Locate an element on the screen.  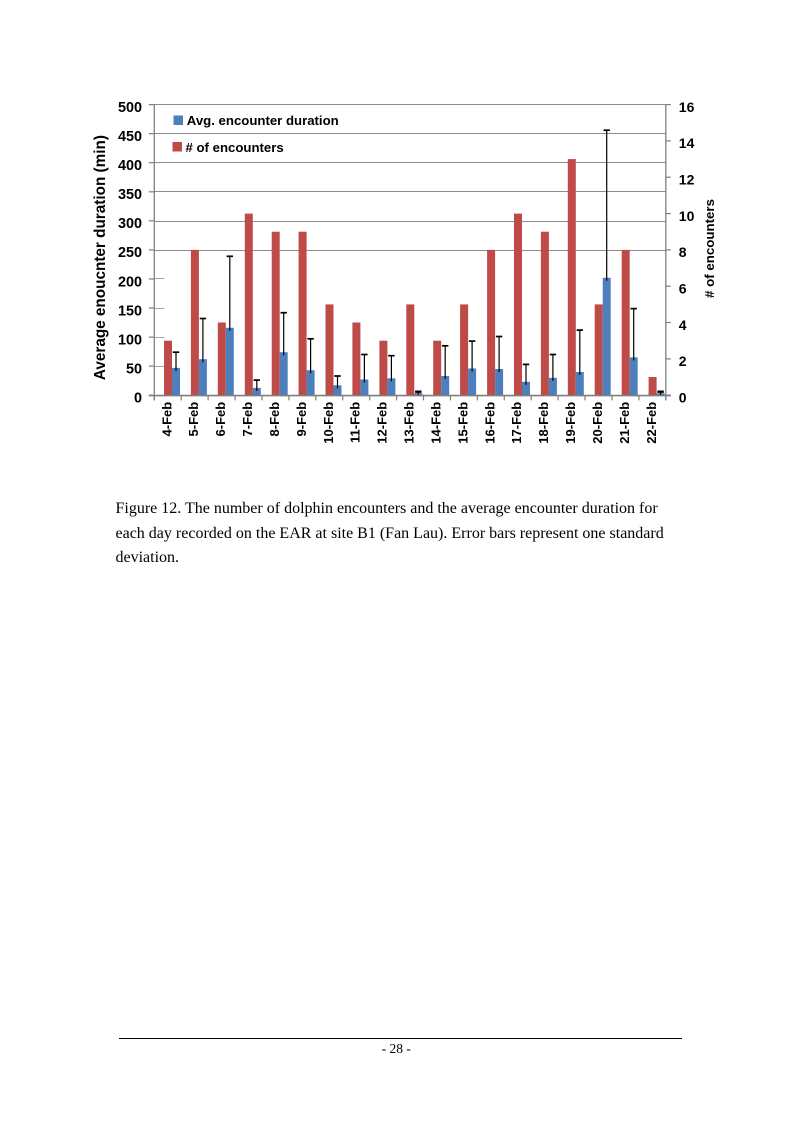
svg-text: 10-Feb is located at coordinates (328, 423).